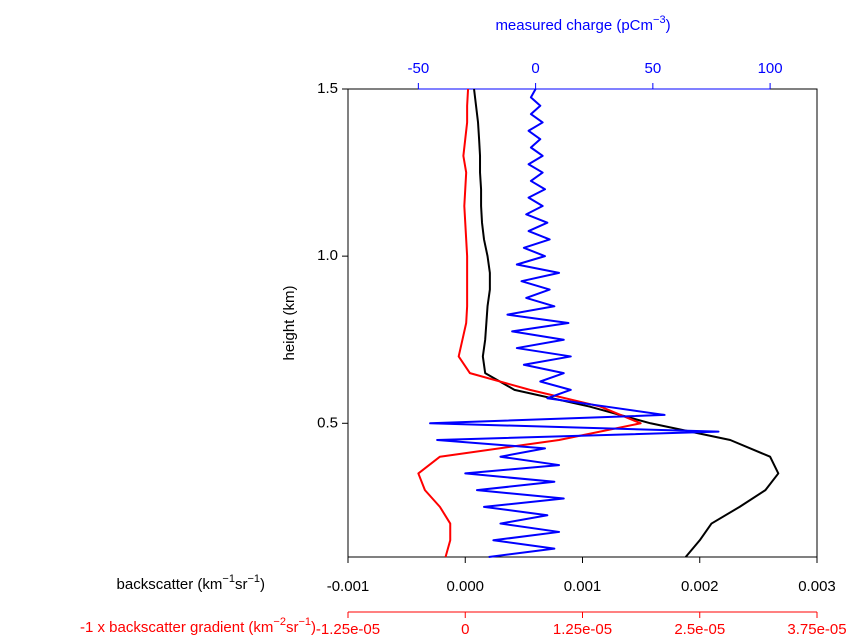 The width and height of the screenshot is (856, 636). Describe the element at coordinates (583, 586) in the screenshot. I see `x-tick-label: 0.001` at that location.